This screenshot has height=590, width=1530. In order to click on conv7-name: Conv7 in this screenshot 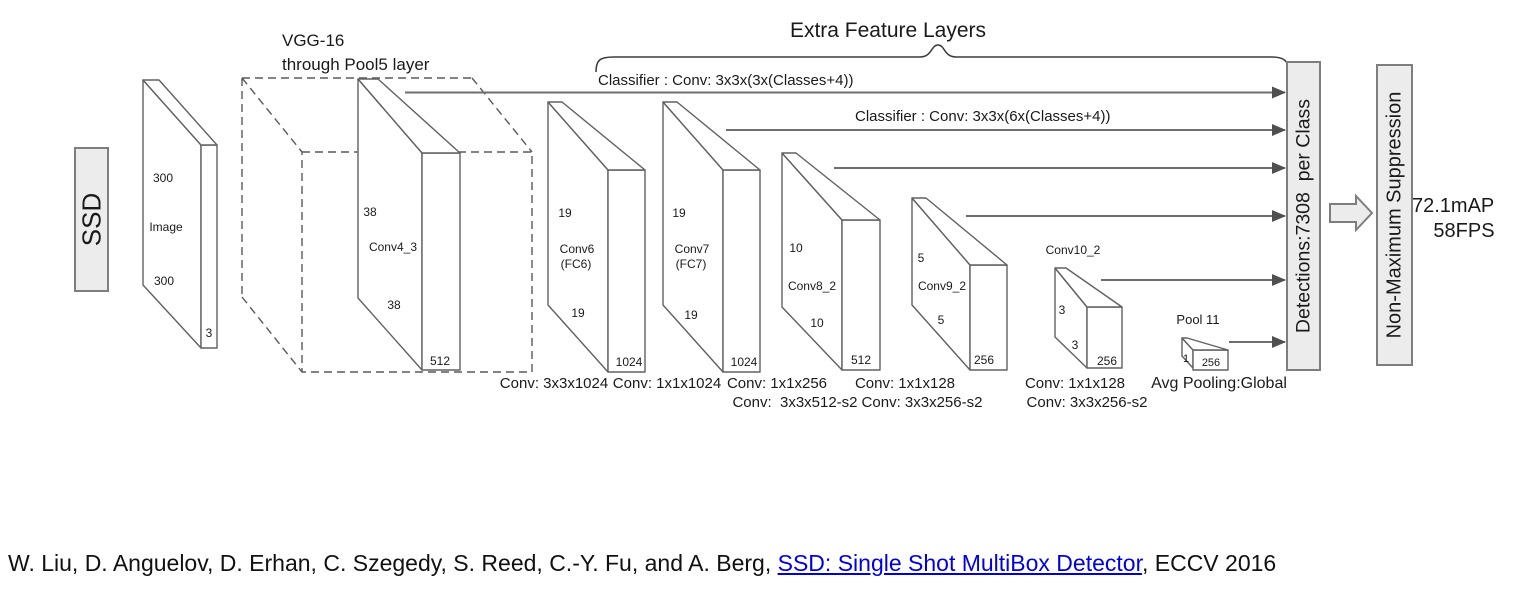, I will do `click(692, 249)`.